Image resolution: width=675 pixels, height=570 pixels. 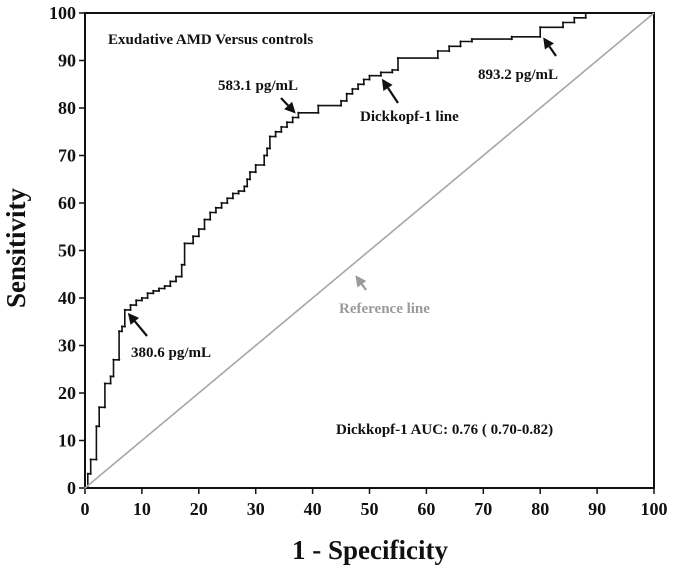 What do you see at coordinates (483, 509) in the screenshot?
I see `x-tick-label: 70` at bounding box center [483, 509].